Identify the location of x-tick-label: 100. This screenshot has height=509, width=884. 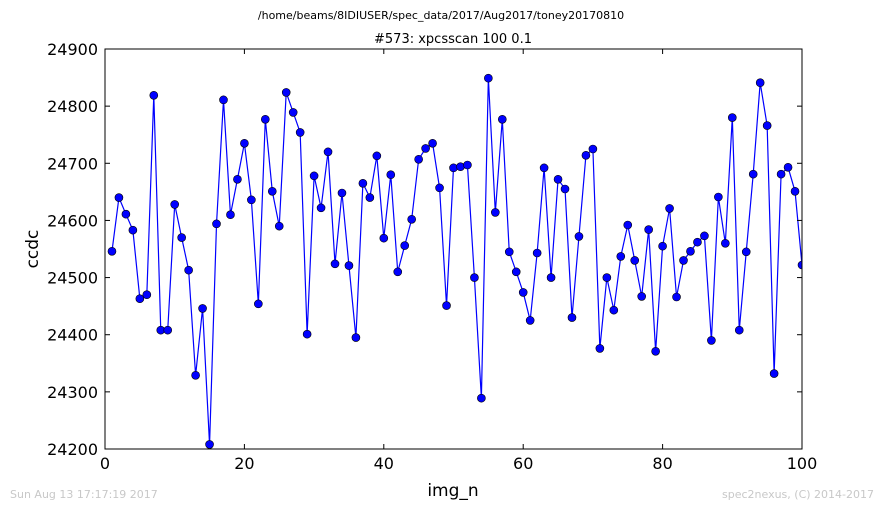
(802, 463).